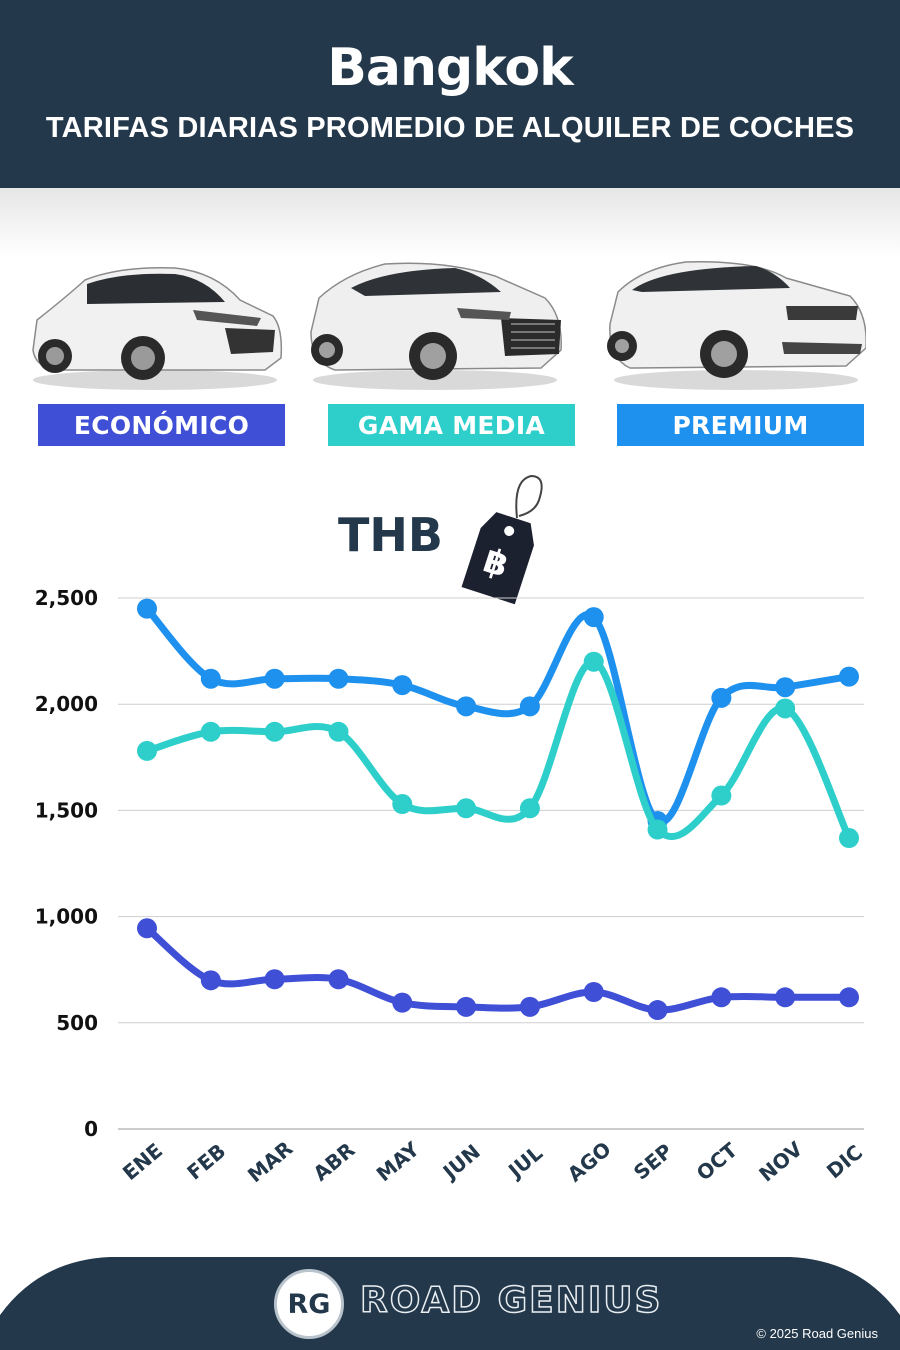 Image resolution: width=900 pixels, height=1350 pixels. I want to click on x-tick-label: MAY, so click(398, 1162).